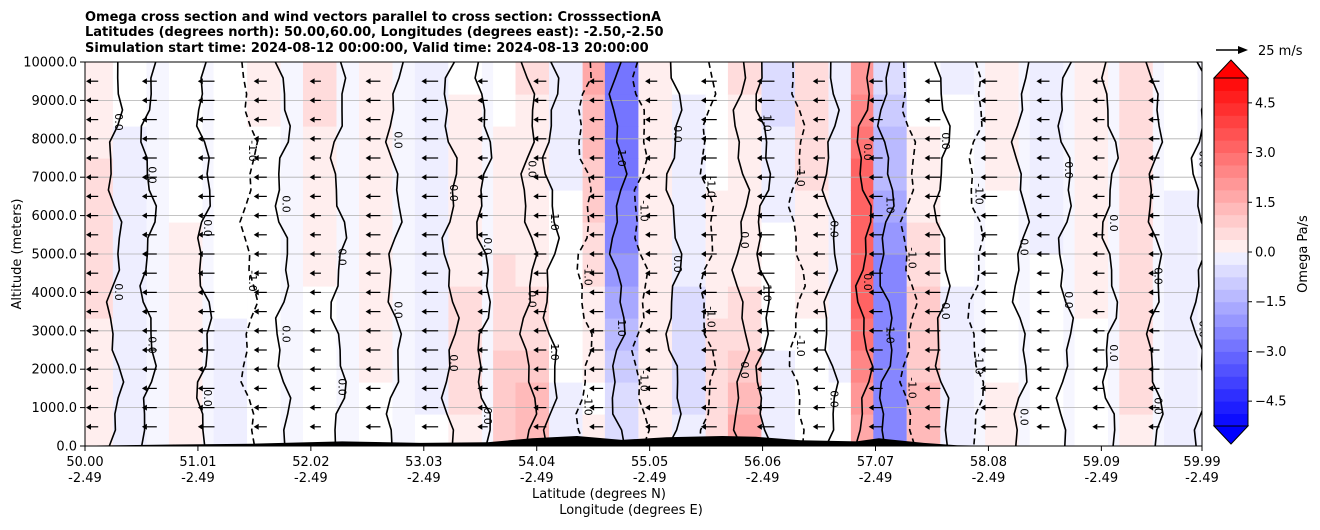 This screenshot has height=530, width=1320. Describe the element at coordinates (762, 462) in the screenshot. I see `x-tick-label-latitude: 56.06` at that location.